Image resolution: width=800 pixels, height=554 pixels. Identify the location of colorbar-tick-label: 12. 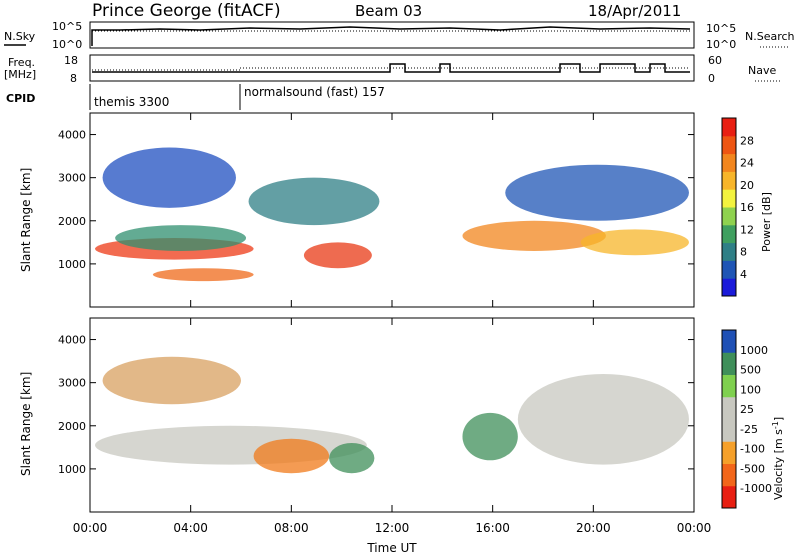
(747, 229).